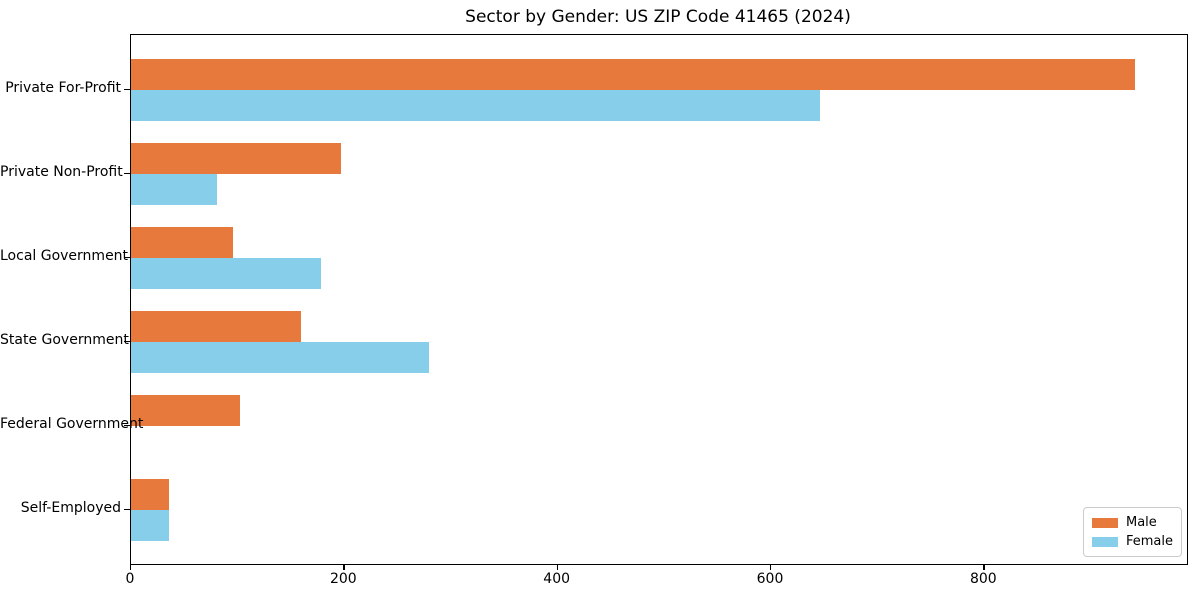  I want to click on legend-item-female: Female, so click(1132, 541).